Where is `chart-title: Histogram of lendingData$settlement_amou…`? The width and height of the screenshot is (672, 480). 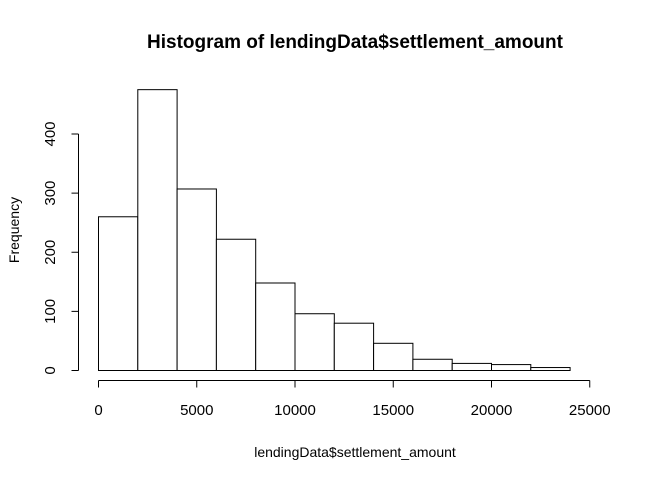 chart-title: Histogram of lendingData$settlement_amou… is located at coordinates (355, 42).